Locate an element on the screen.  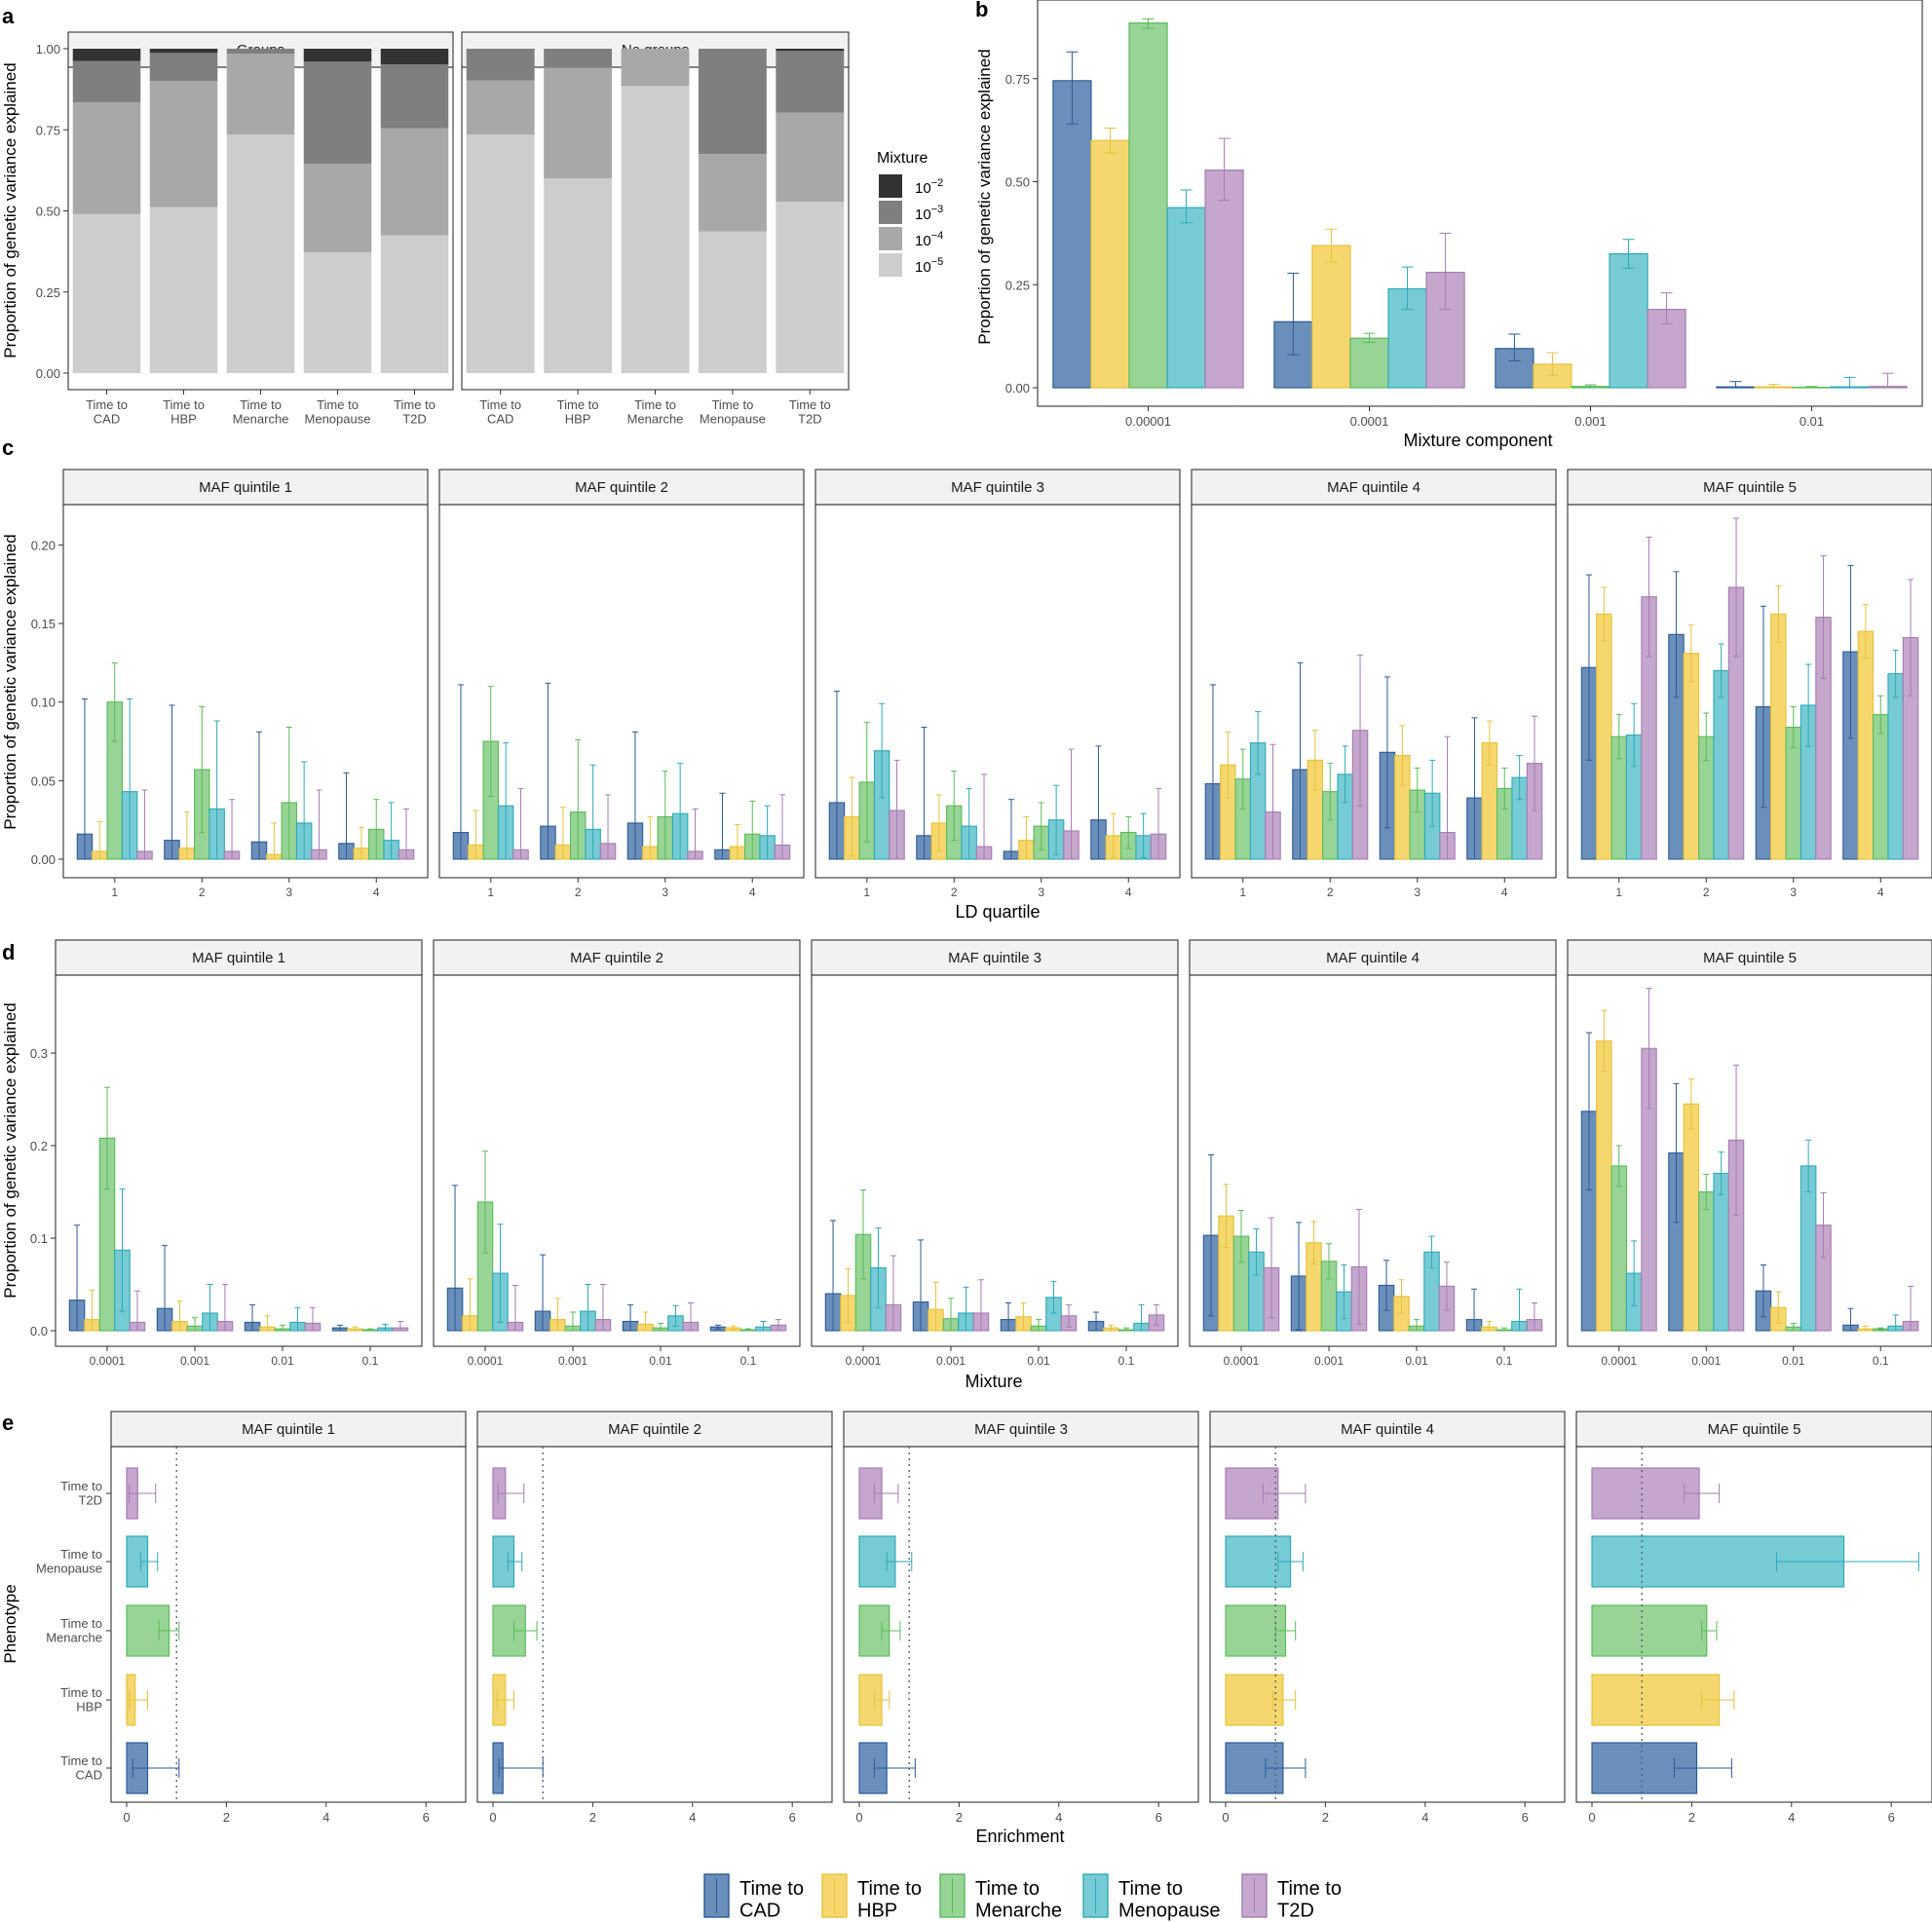
legend-label: 10−2 is located at coordinates (929, 187).